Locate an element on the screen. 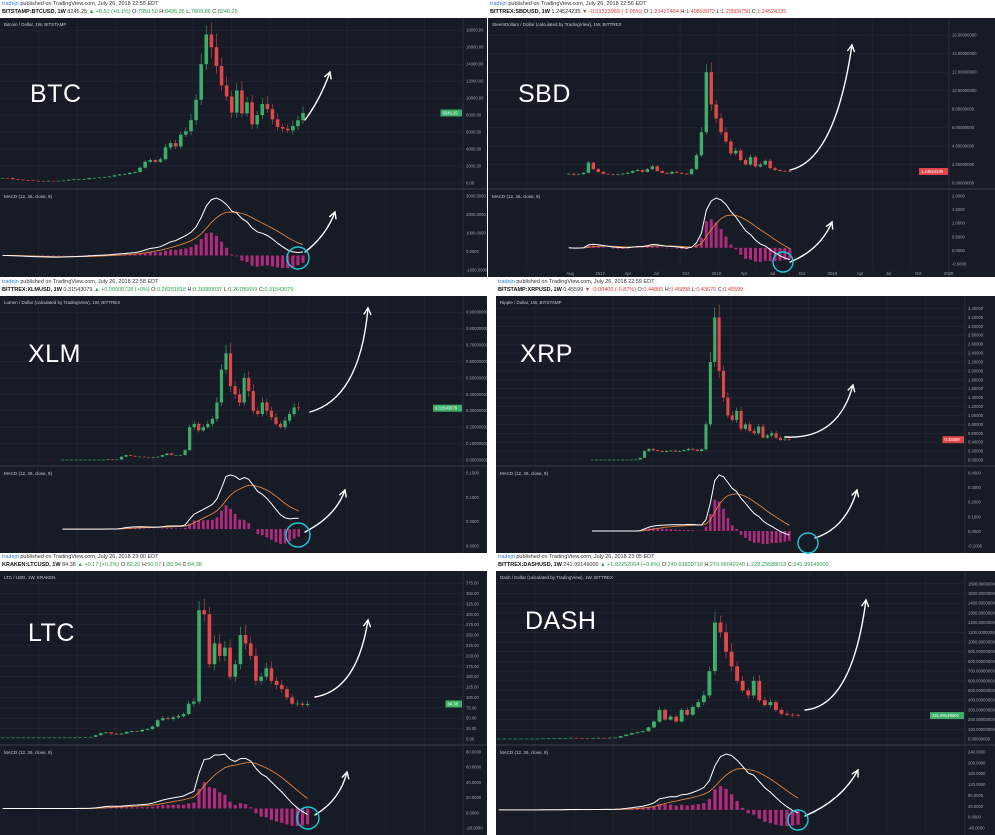  macd-tick-label: 0.2000 is located at coordinates (974, 502).